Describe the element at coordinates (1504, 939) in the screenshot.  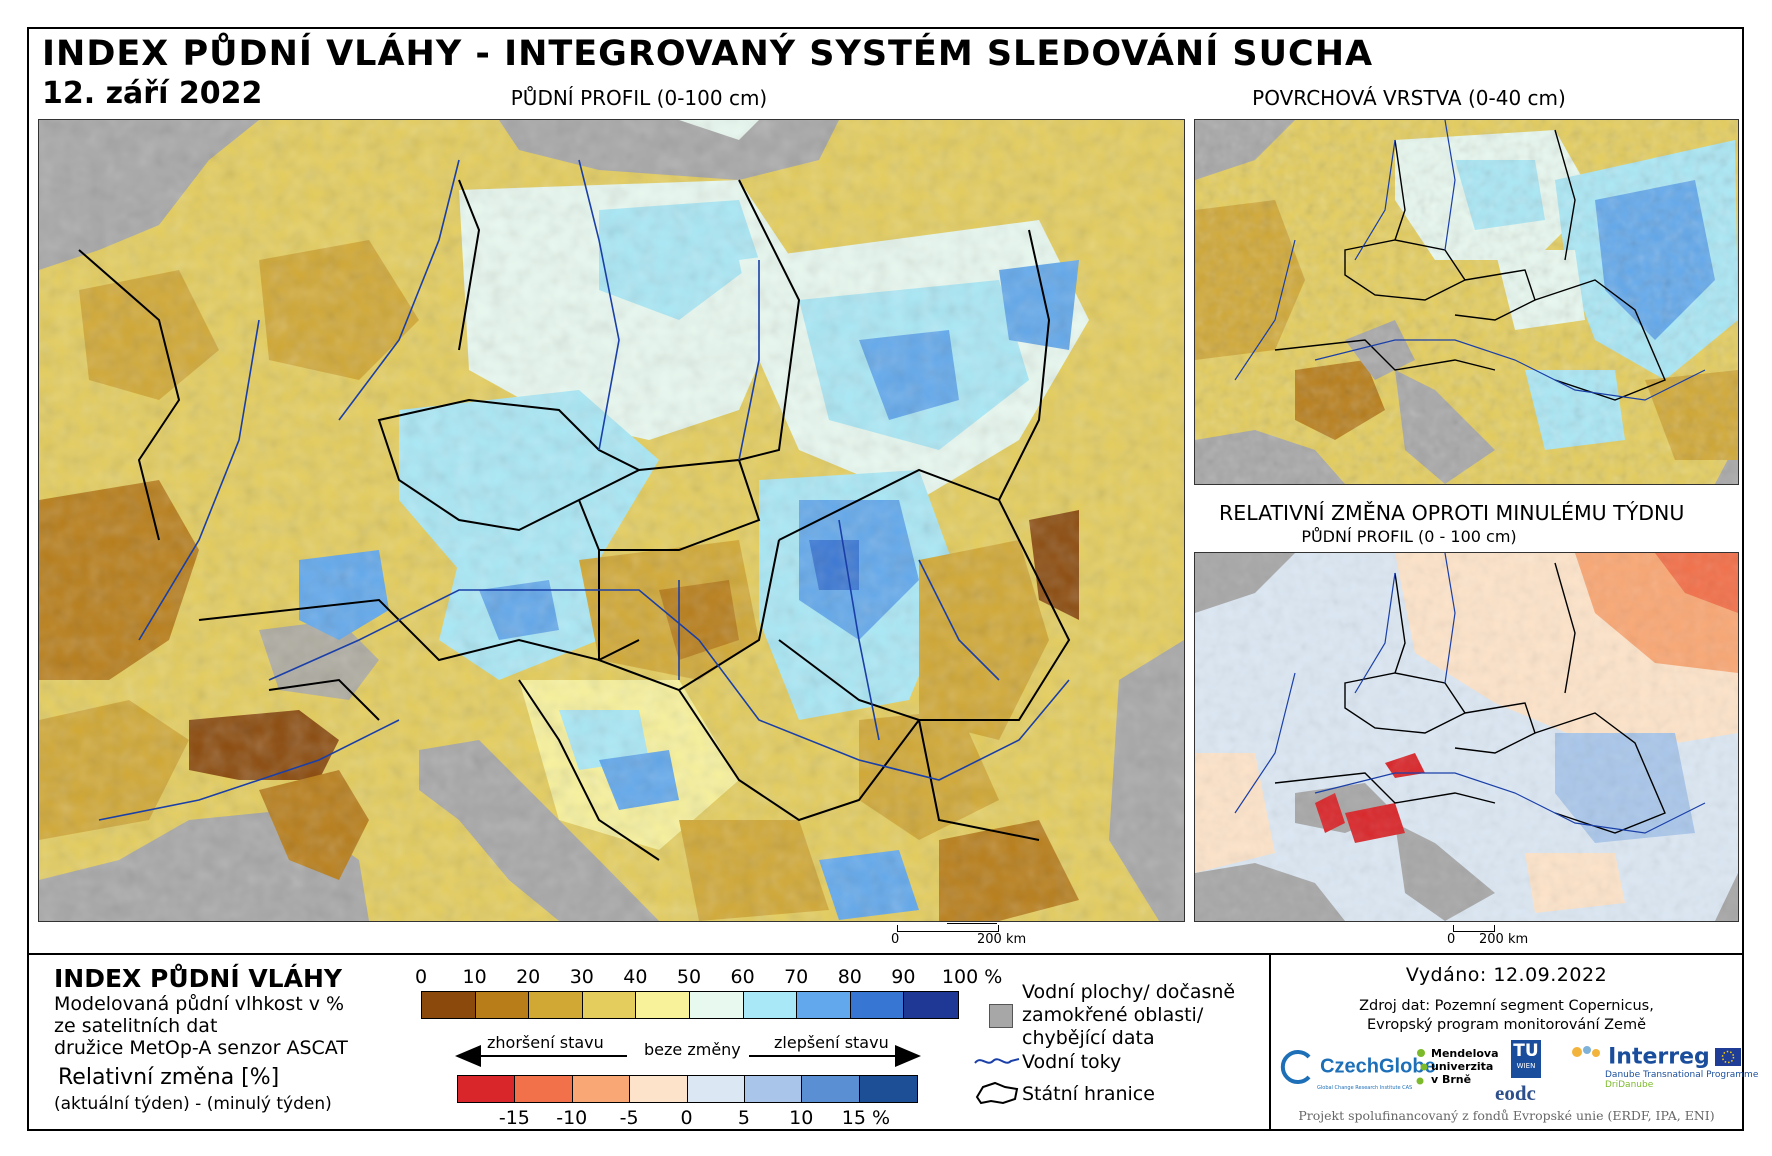
I see `scale-end-small: 200 km` at that location.